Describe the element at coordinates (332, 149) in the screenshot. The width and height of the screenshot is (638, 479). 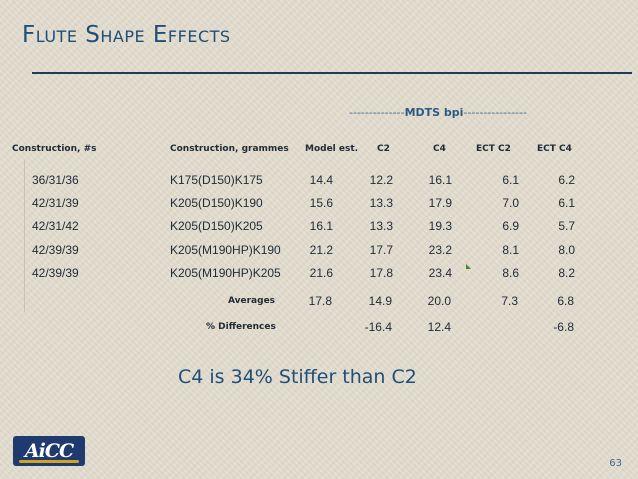
I see `header-model-estimate: Model est.` at that location.